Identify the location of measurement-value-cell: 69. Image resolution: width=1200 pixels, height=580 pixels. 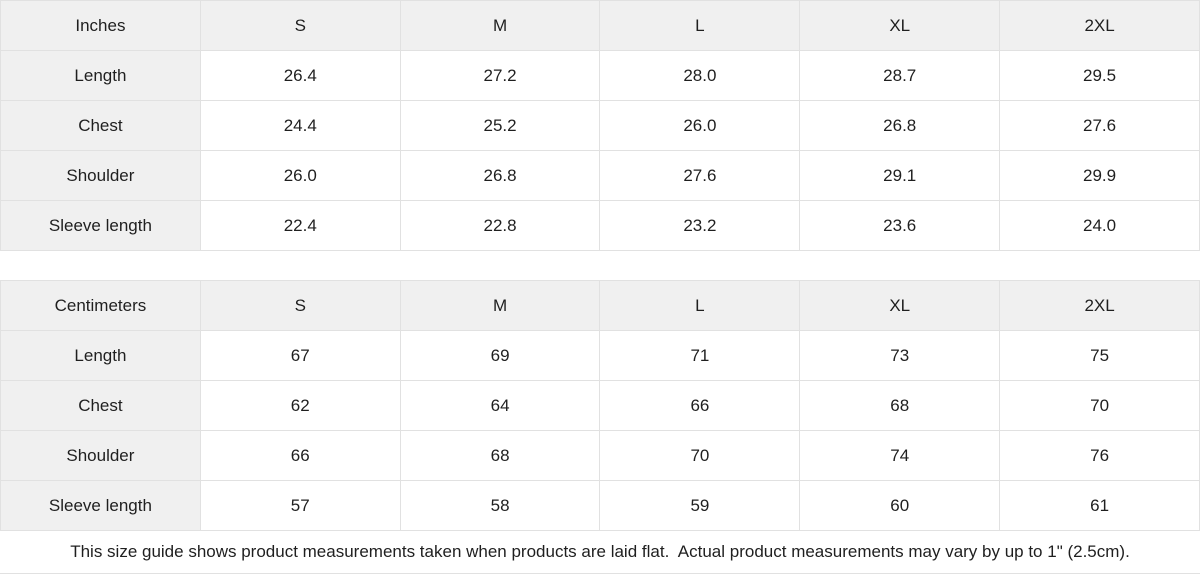
(500, 355).